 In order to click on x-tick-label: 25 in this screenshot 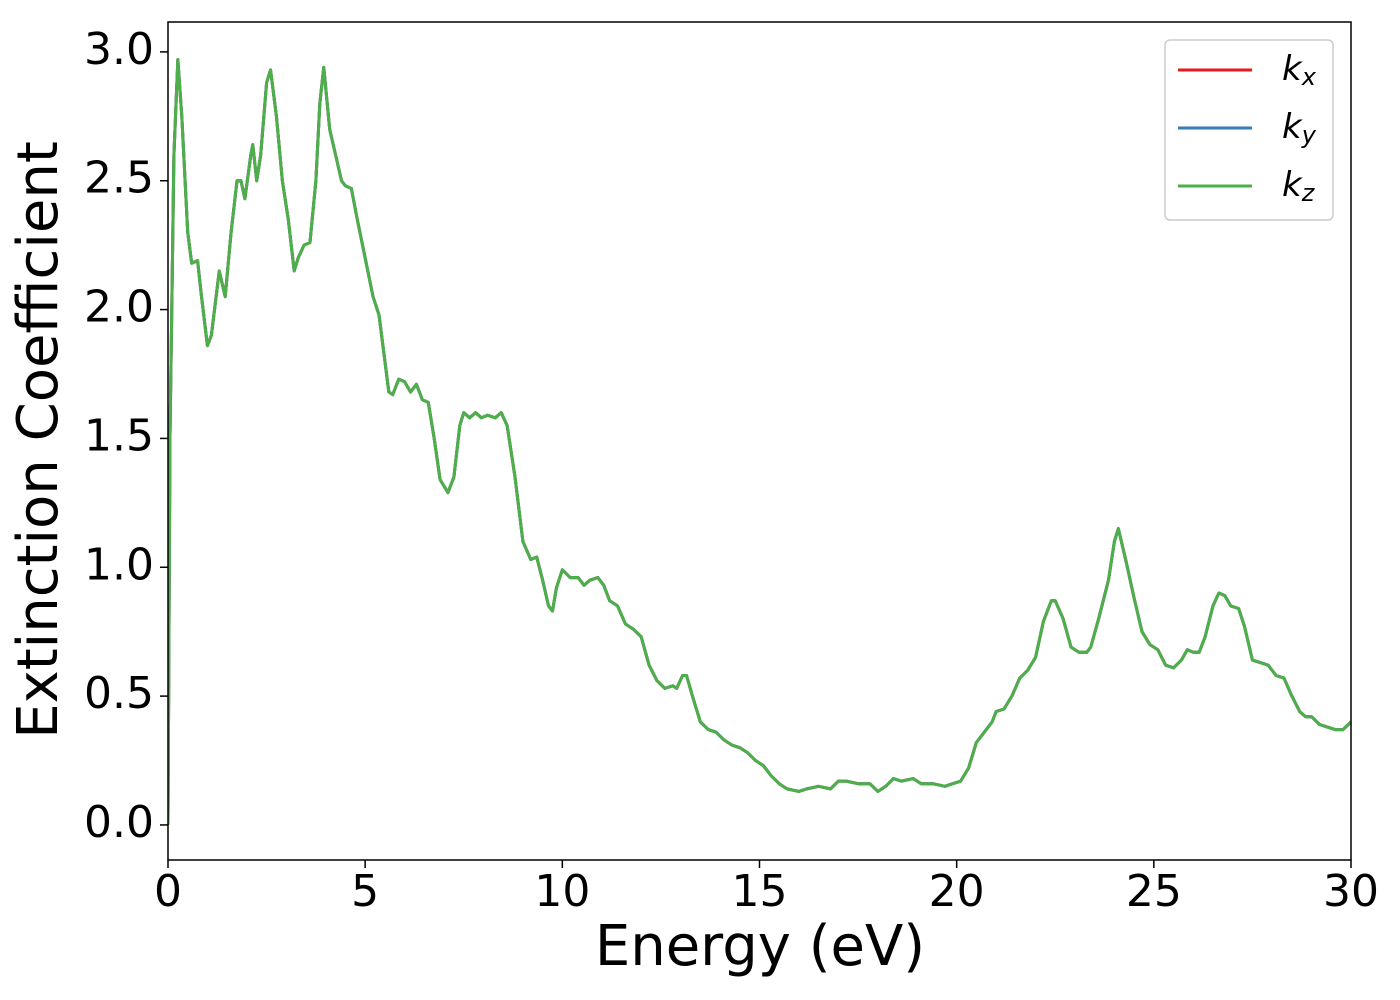, I will do `click(1154, 891)`.